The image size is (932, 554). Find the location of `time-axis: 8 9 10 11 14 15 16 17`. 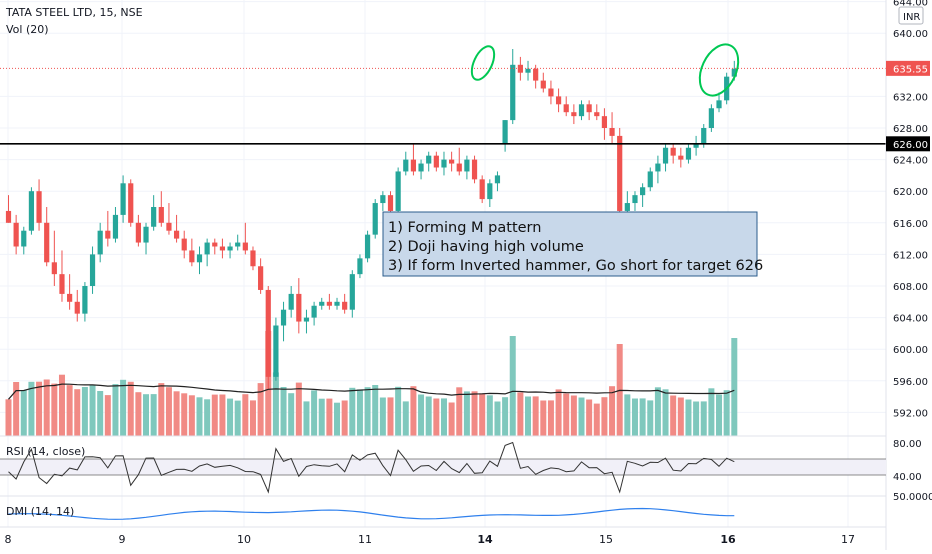

time-axis: 8 9 10 11 14 15 16 17 is located at coordinates (430, 539).